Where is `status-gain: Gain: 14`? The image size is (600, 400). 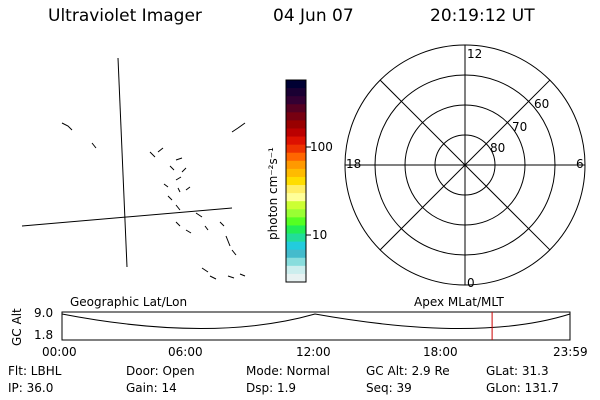 status-gain: Gain: 14 is located at coordinates (151, 388).